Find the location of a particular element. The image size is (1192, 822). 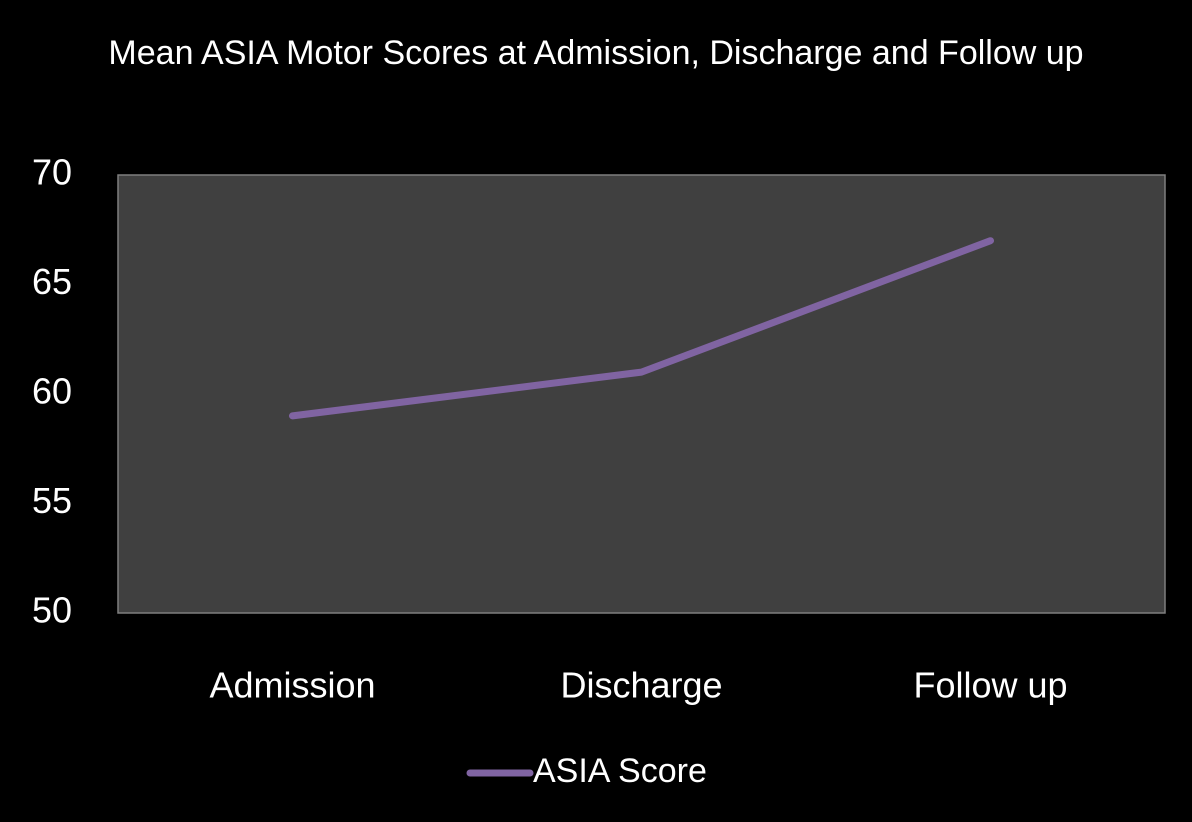

y-tick-label: 65 is located at coordinates (52, 281).